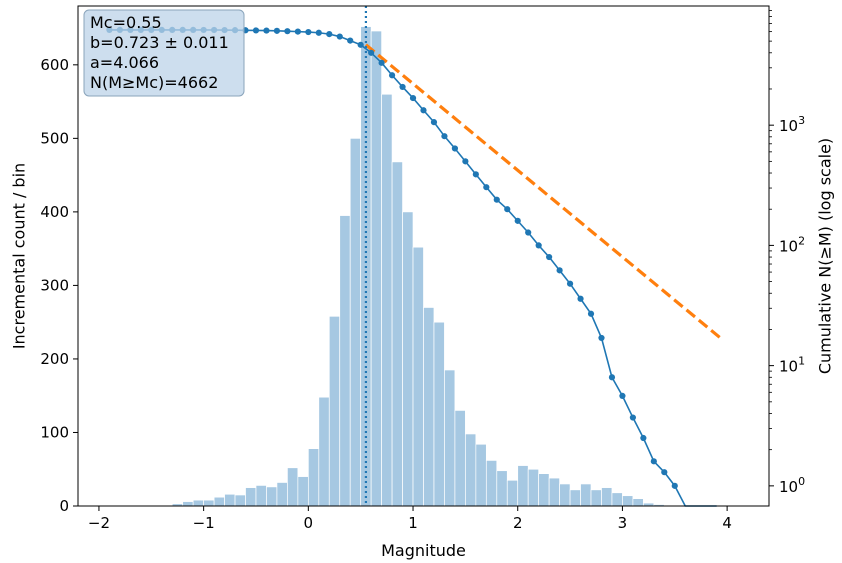  Describe the element at coordinates (623, 523) in the screenshot. I see `x-tick-label: 3` at that location.